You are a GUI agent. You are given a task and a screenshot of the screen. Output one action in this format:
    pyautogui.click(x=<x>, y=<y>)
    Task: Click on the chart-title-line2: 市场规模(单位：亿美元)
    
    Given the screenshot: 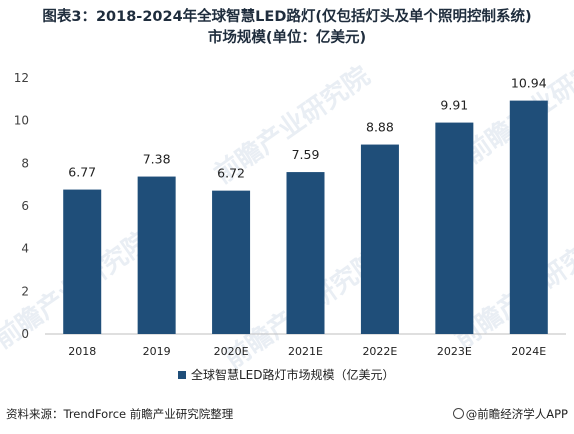 What is the action you would take?
    pyautogui.click(x=287, y=38)
    